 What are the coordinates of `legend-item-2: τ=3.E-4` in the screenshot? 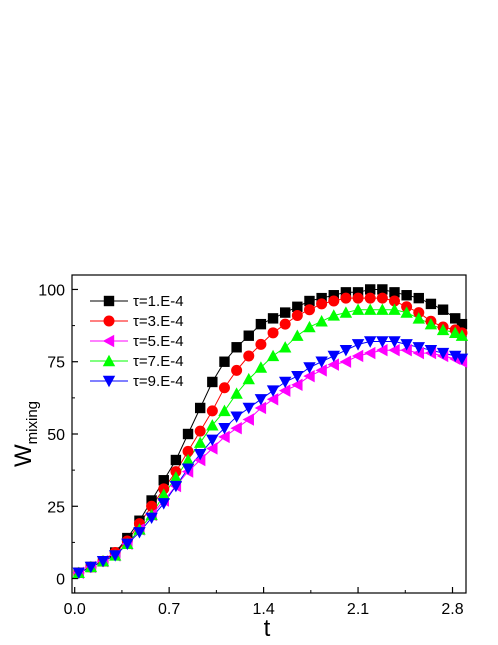 It's located at (137, 321).